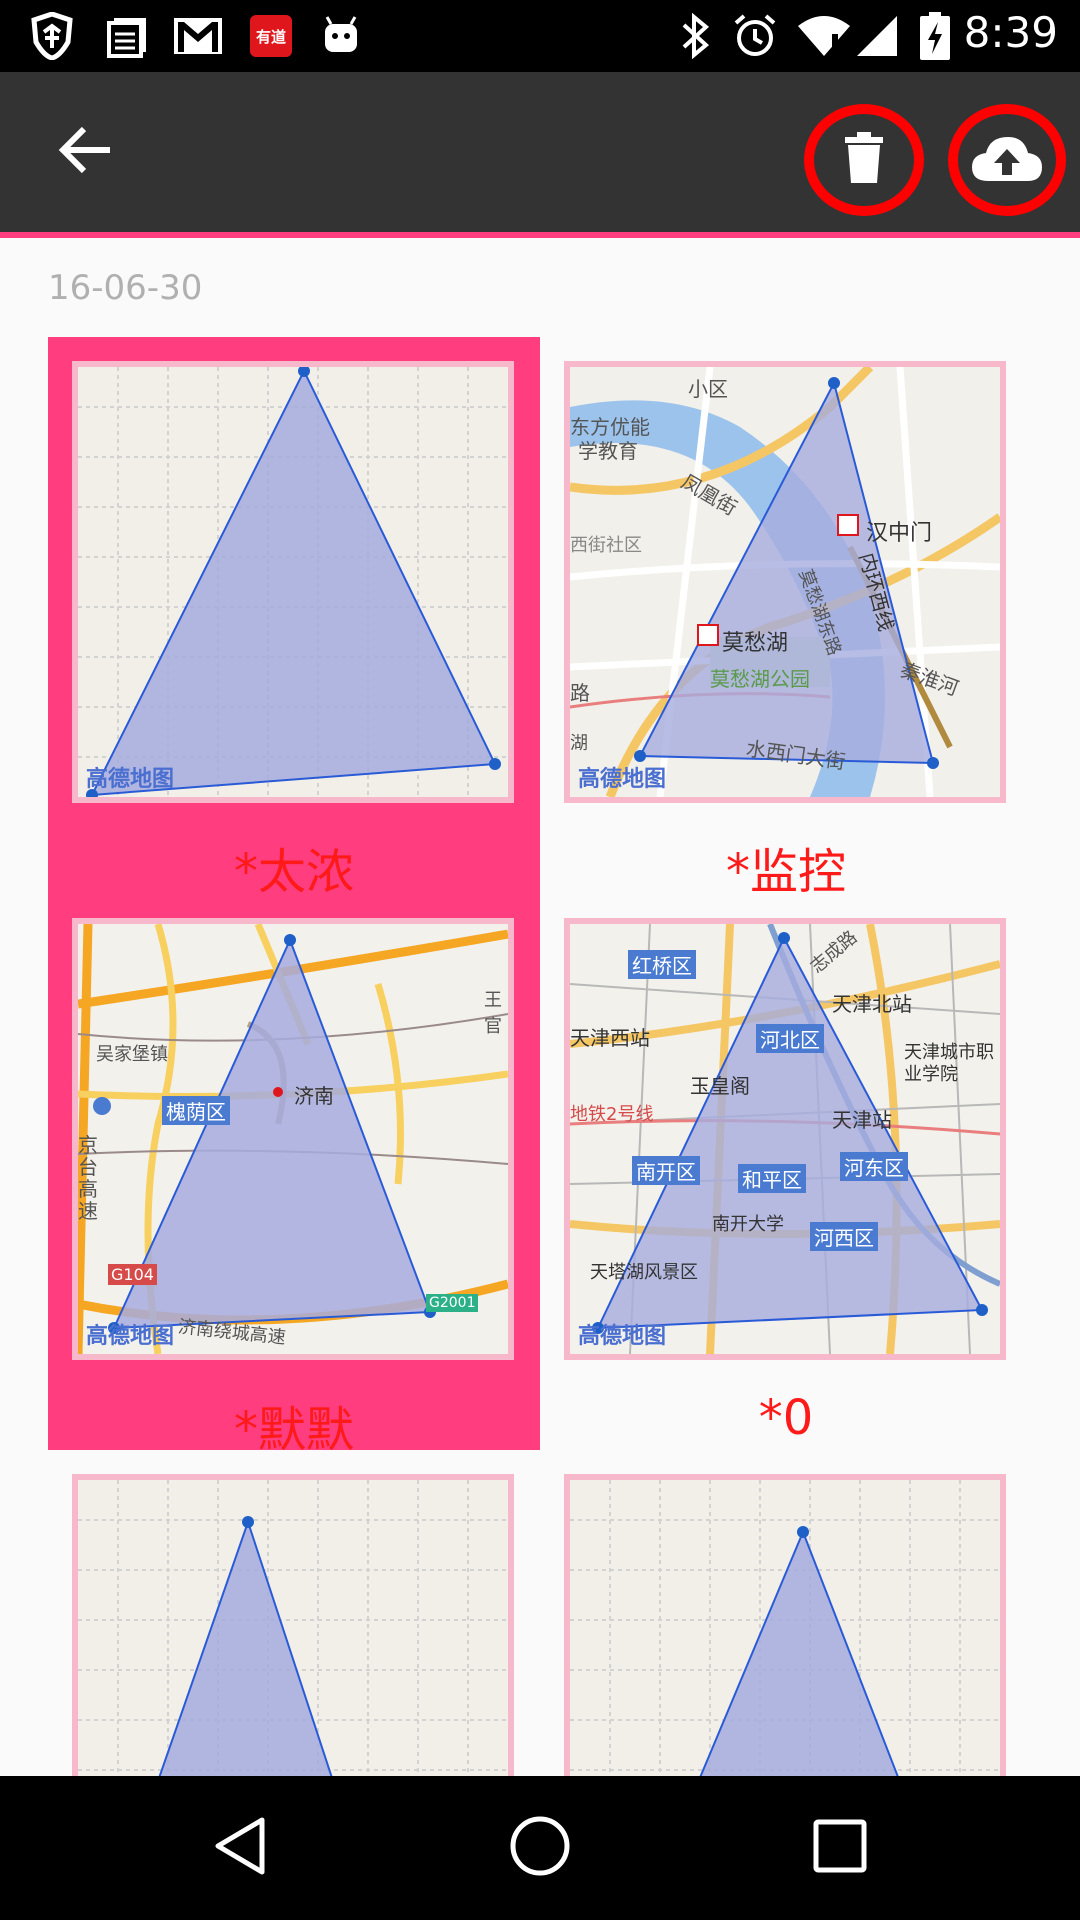 The image size is (1080, 1920). Describe the element at coordinates (606, 545) in the screenshot. I see `map-label: 西街社区` at that location.